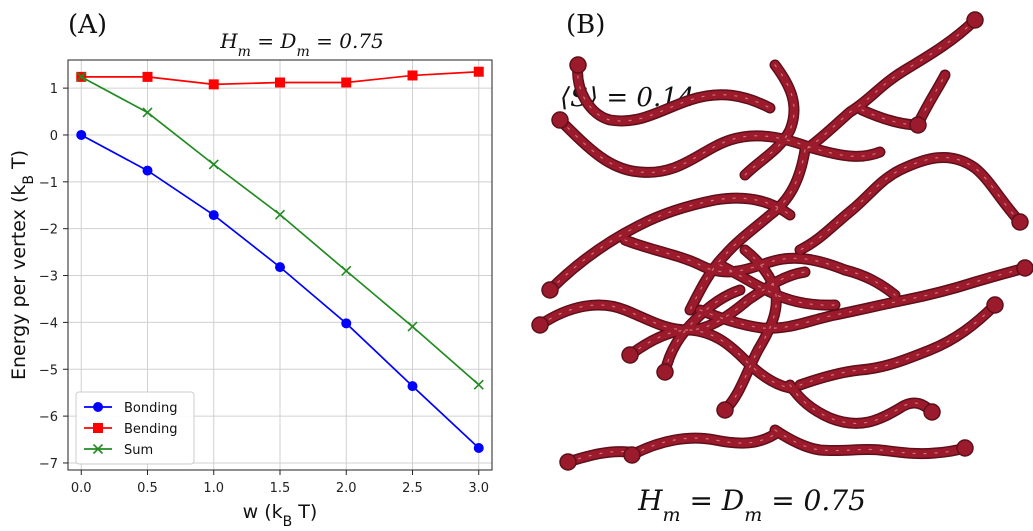 The image size is (1033, 531). What do you see at coordinates (48, 464) in the screenshot?
I see `y-tick-label: −7` at bounding box center [48, 464].